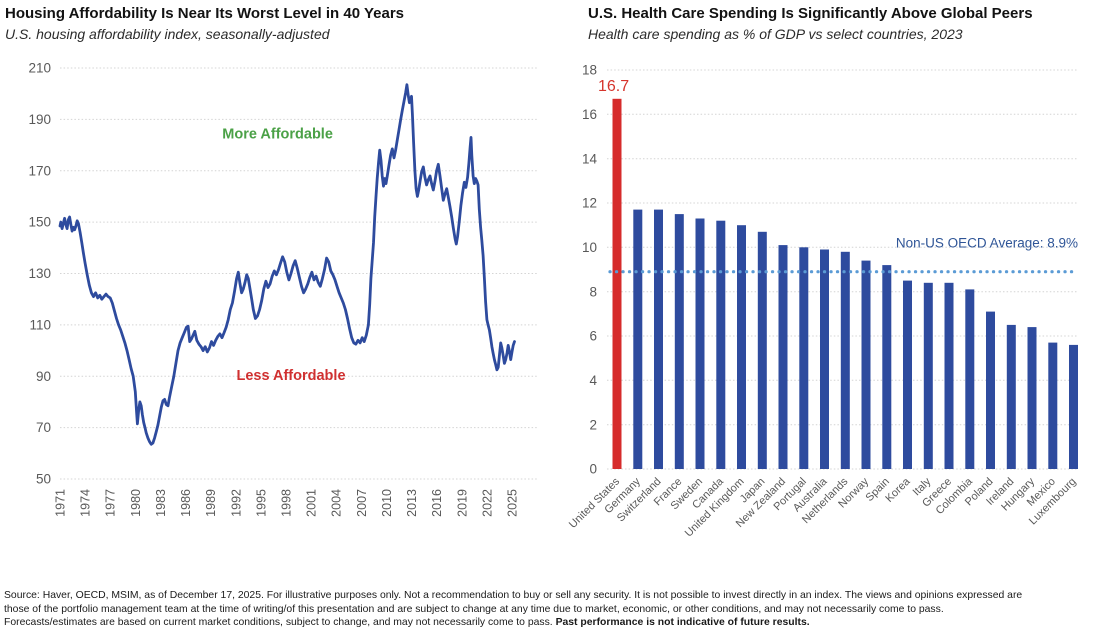 This screenshot has height=641, width=1093. What do you see at coordinates (589, 114) in the screenshot?
I see `y-axis-tick-label: 16` at bounding box center [589, 114].